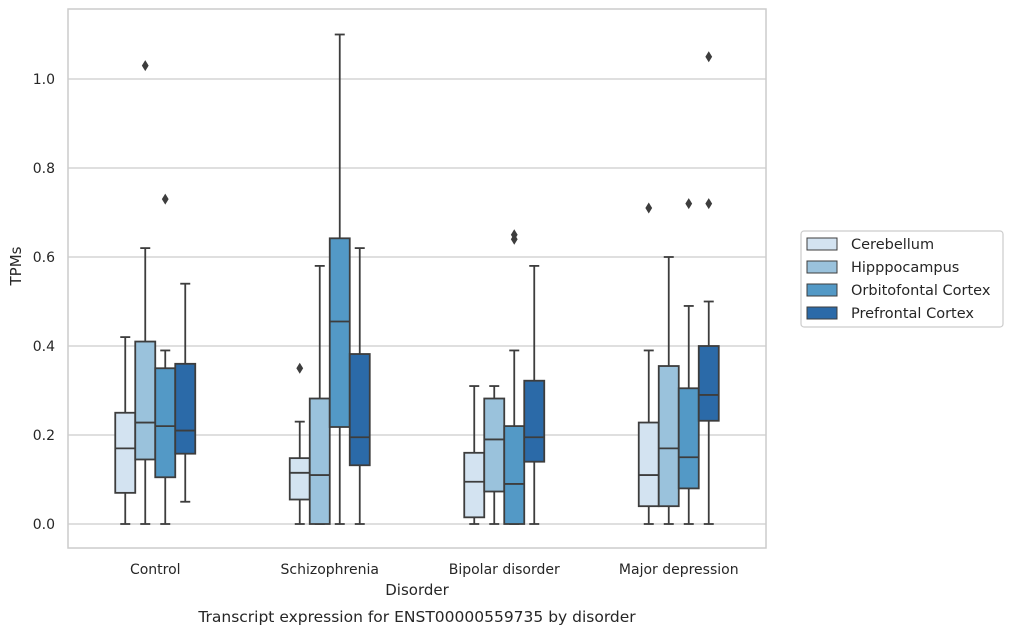 The image size is (1014, 634). I want to click on x-tick-label: Control, so click(155, 570).